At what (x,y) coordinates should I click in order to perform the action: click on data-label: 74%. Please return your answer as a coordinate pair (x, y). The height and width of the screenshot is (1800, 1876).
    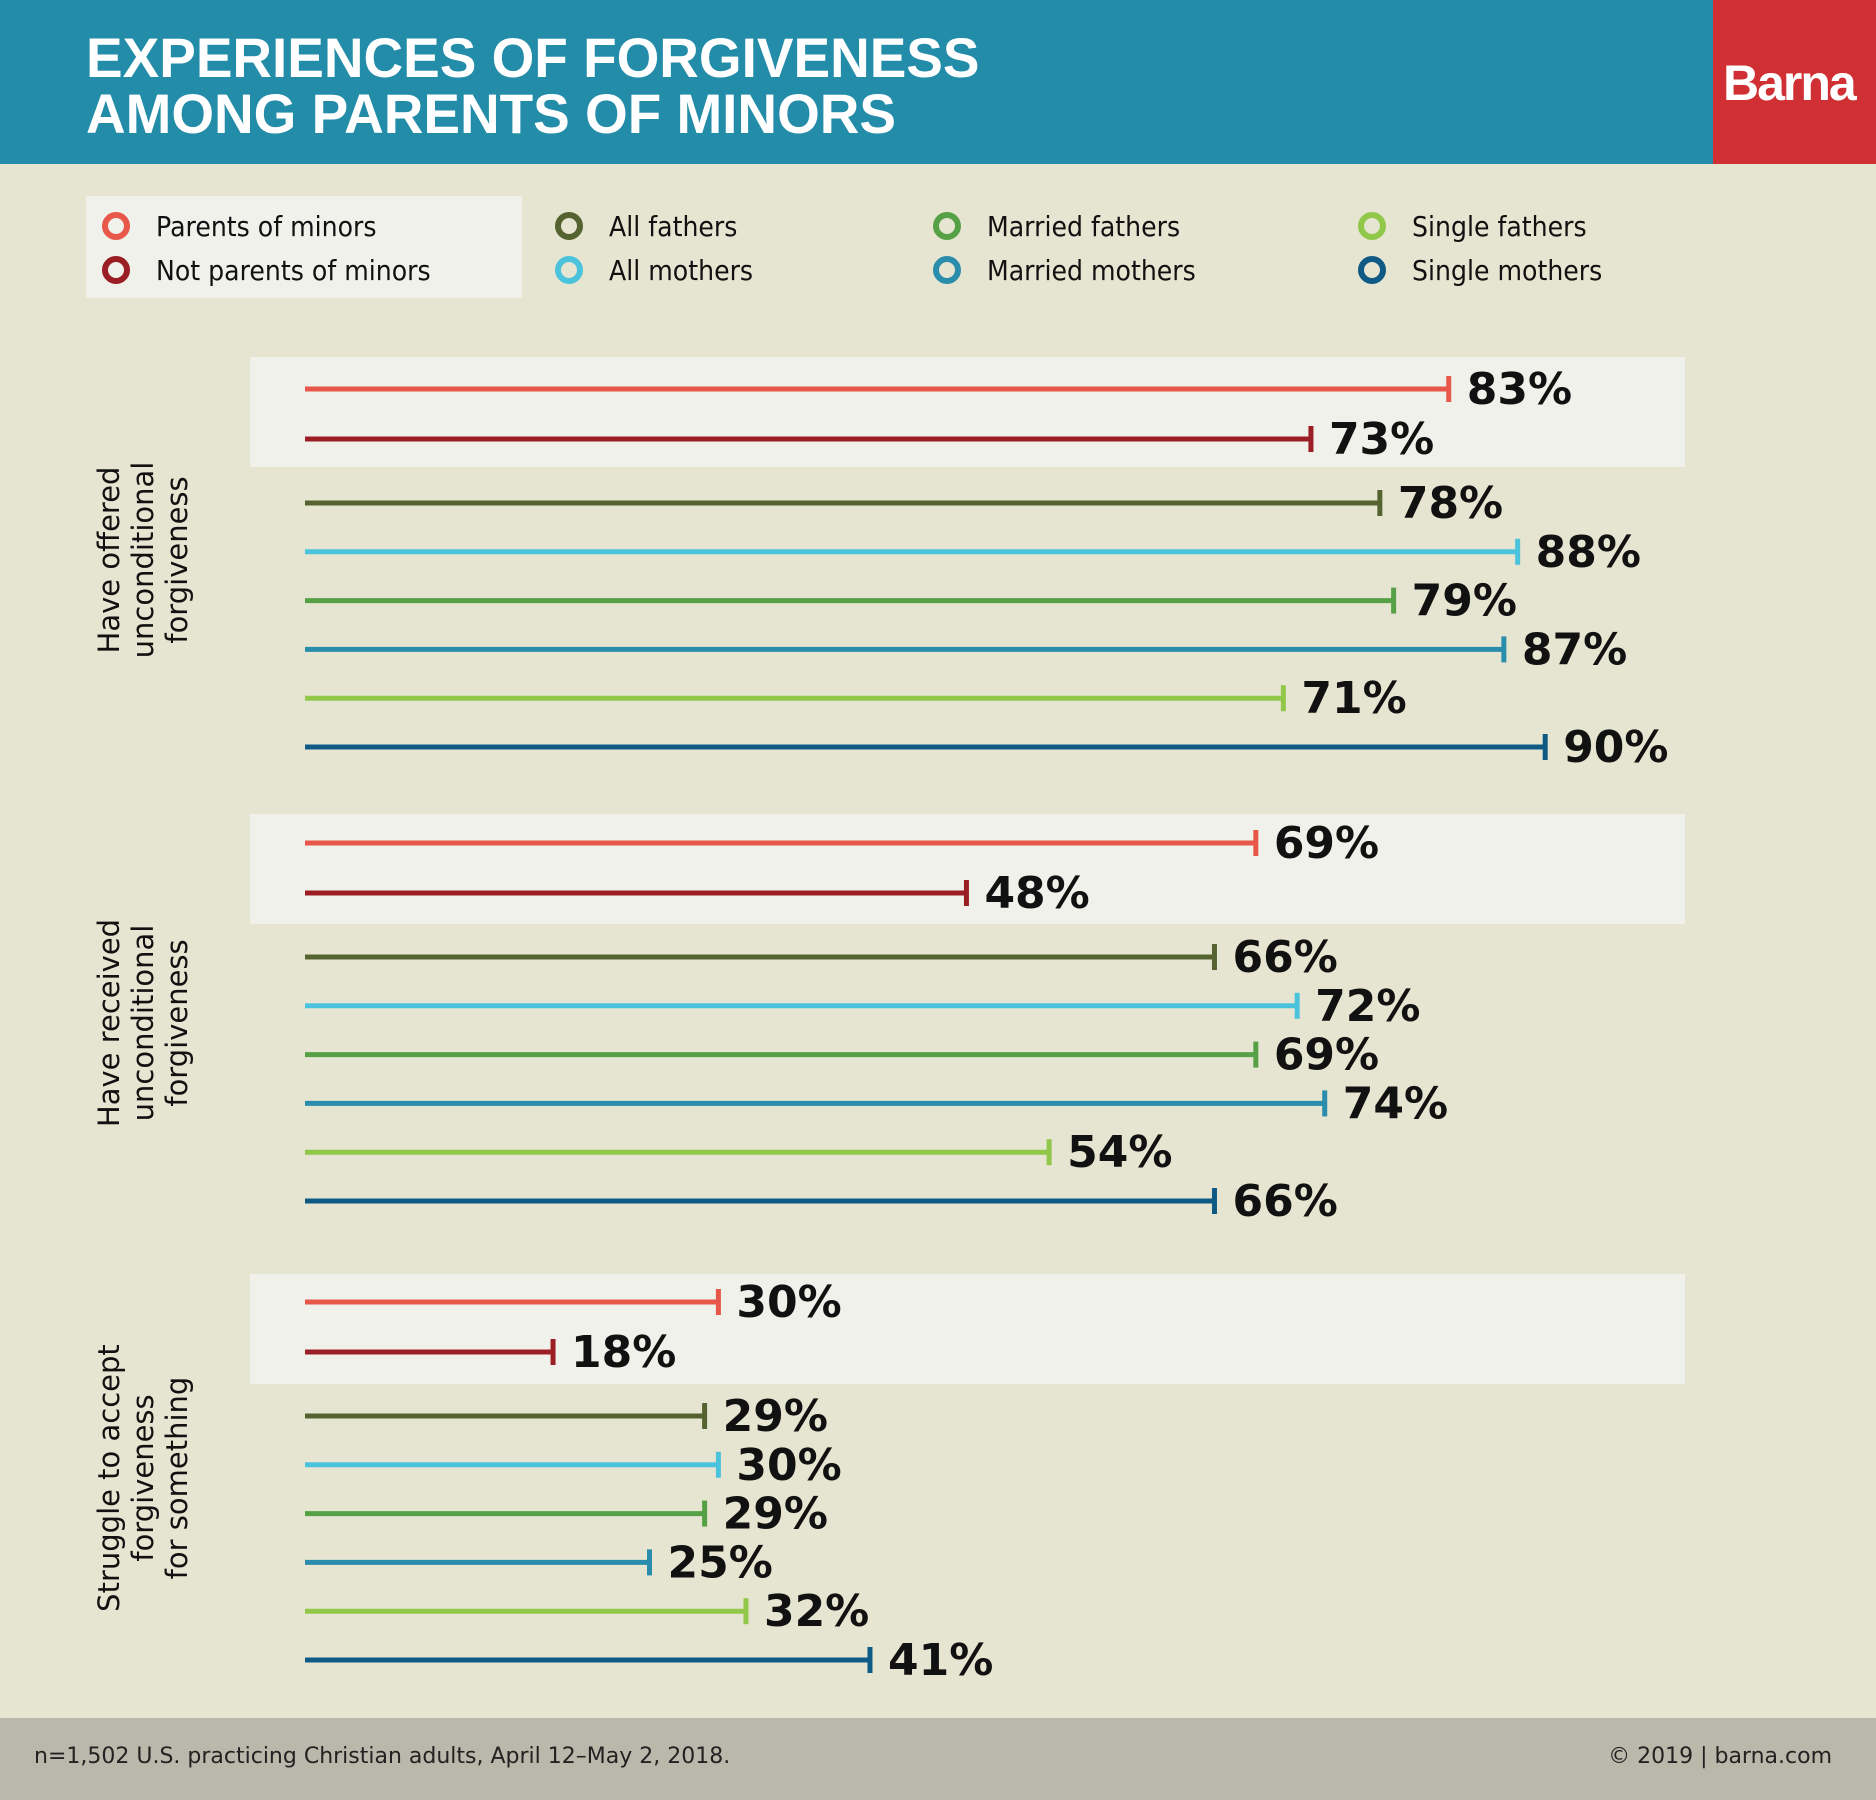
    Looking at the image, I should click on (1395, 1103).